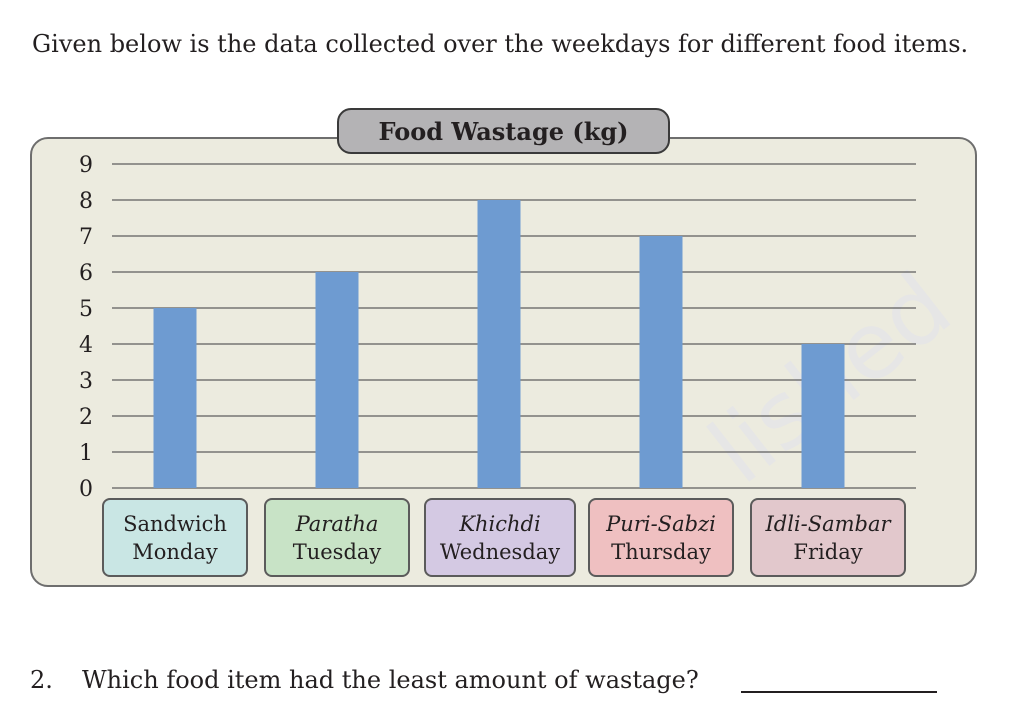  What do you see at coordinates (839, 692) in the screenshot?
I see `answer-blank` at bounding box center [839, 692].